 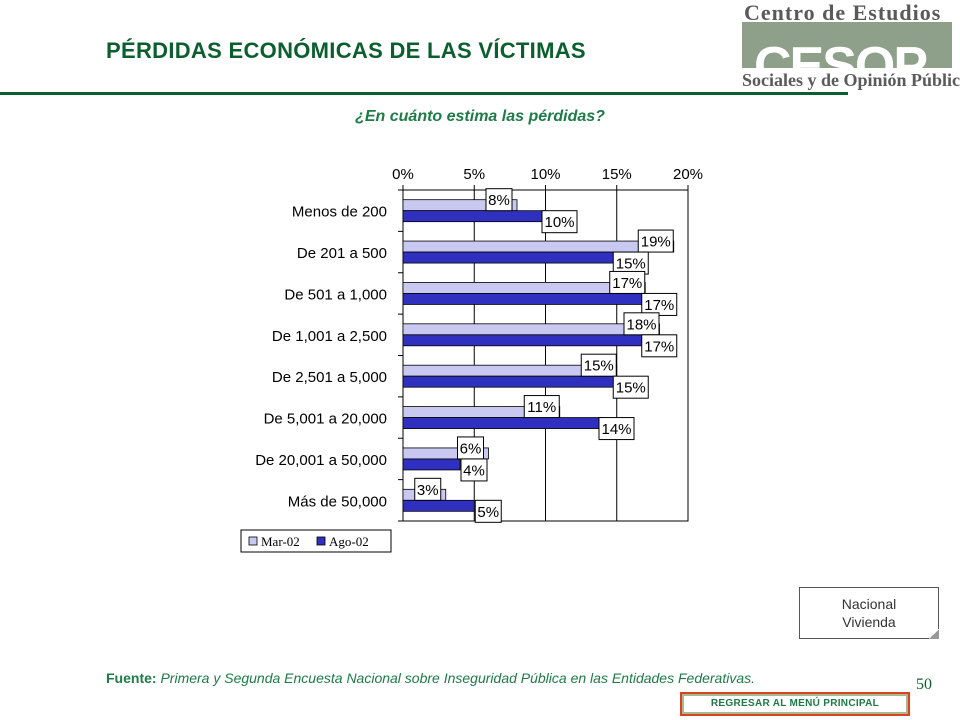 I want to click on chart-subtitle: ¿En cuánto estima las pérdidas?, so click(x=480, y=116).